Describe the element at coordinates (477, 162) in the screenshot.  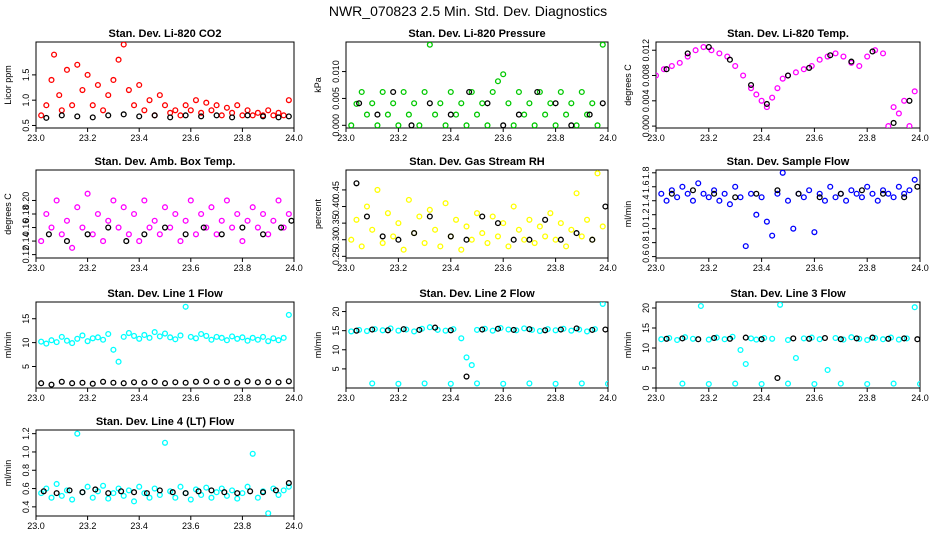
I see `panel-title: Stan. Dev. Gas Stream RH` at that location.